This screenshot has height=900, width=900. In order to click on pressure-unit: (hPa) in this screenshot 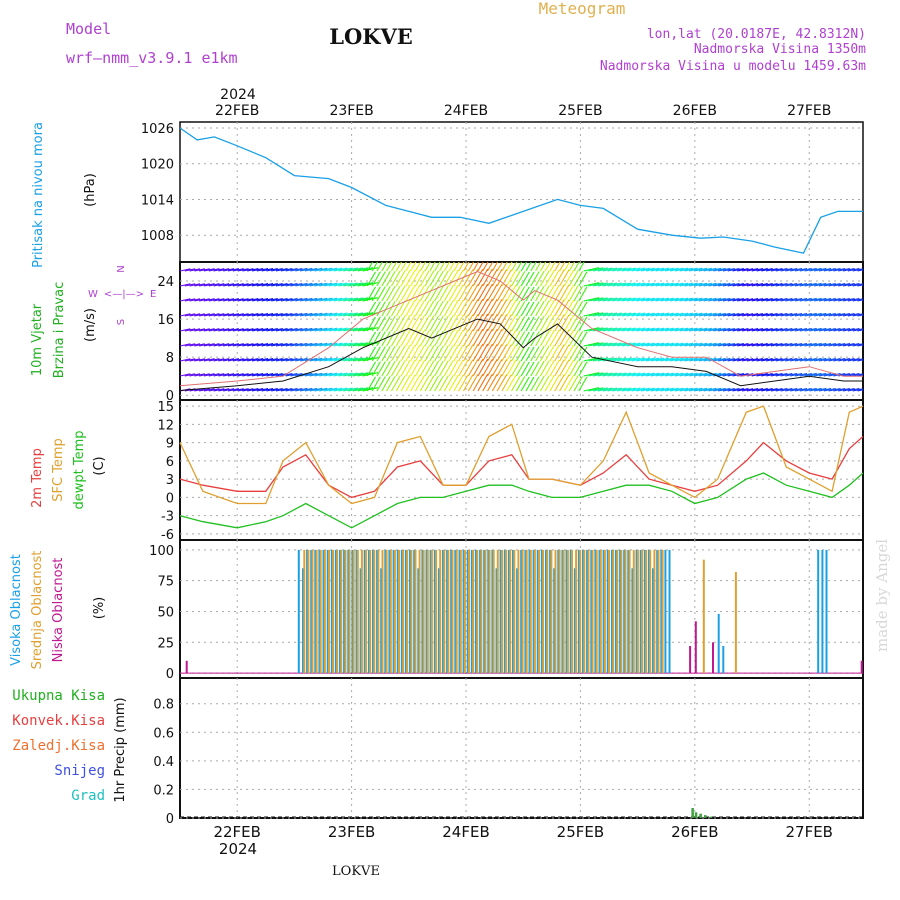, I will do `click(90, 190)`.